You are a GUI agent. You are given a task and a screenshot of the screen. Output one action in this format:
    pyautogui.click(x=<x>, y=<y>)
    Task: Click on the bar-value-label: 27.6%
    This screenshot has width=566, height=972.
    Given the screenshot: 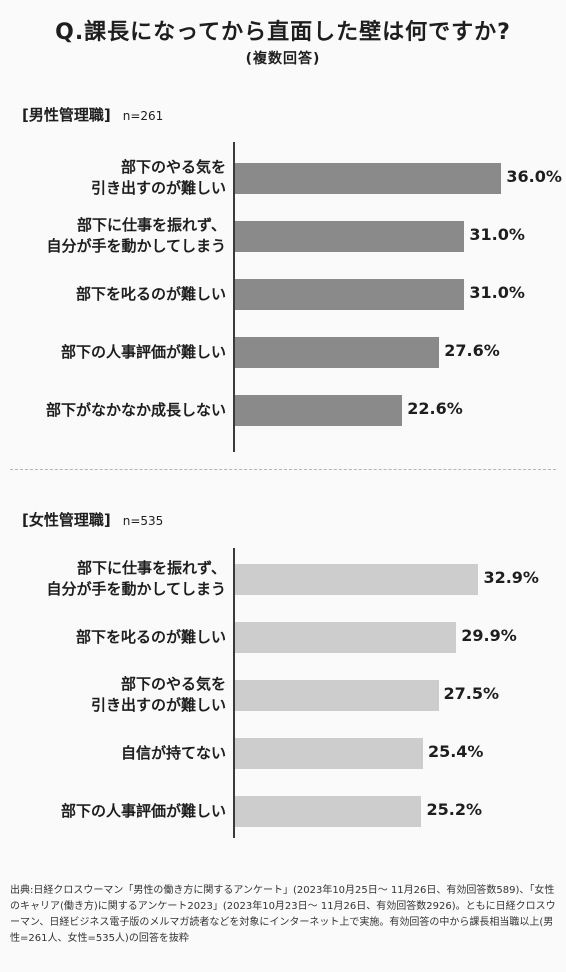 What is the action you would take?
    pyautogui.click(x=472, y=350)
    